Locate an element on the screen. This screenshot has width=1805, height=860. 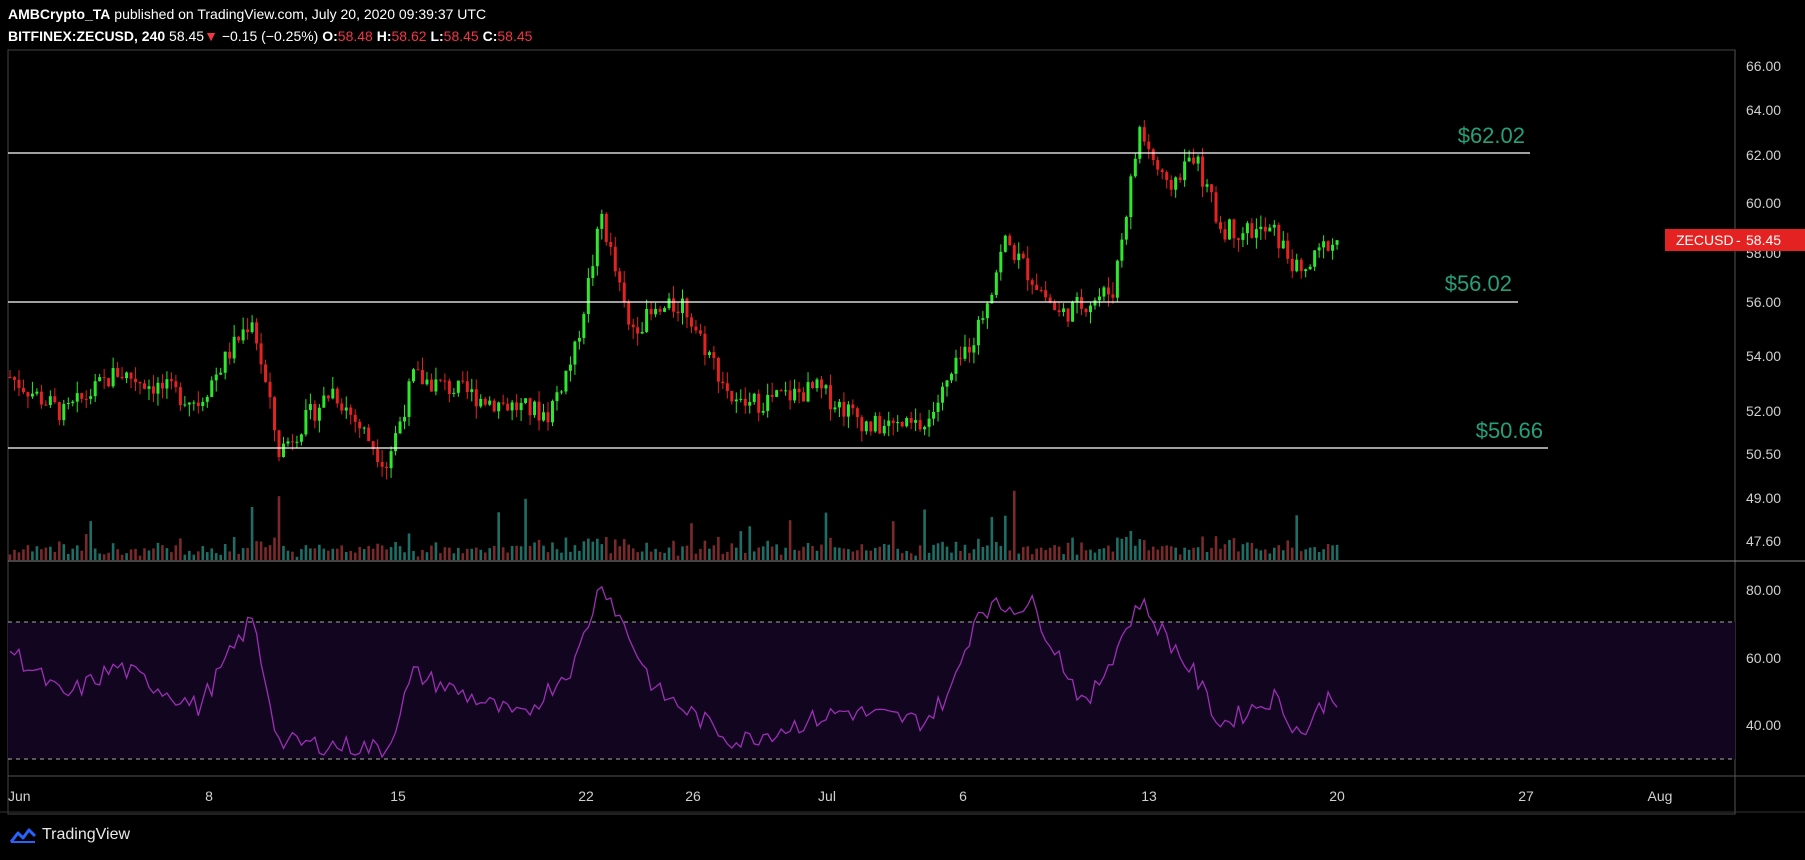
time-tick: 8 is located at coordinates (209, 796).